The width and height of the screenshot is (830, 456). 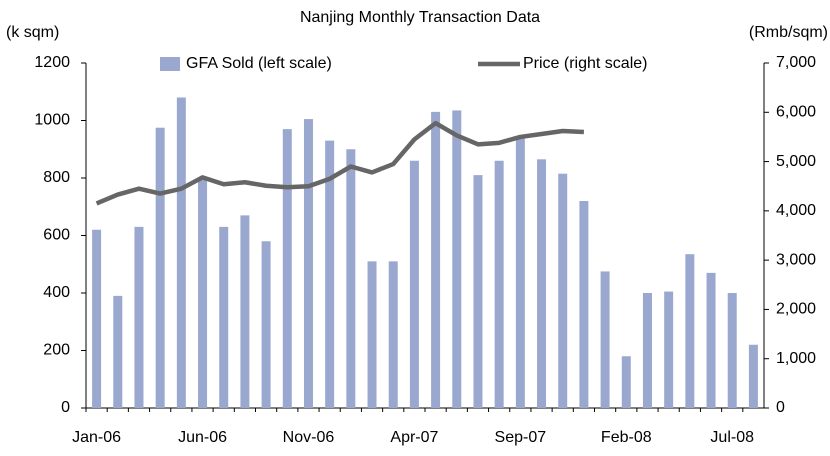 What do you see at coordinates (56, 292) in the screenshot?
I see `y-tick-label: 400` at bounding box center [56, 292].